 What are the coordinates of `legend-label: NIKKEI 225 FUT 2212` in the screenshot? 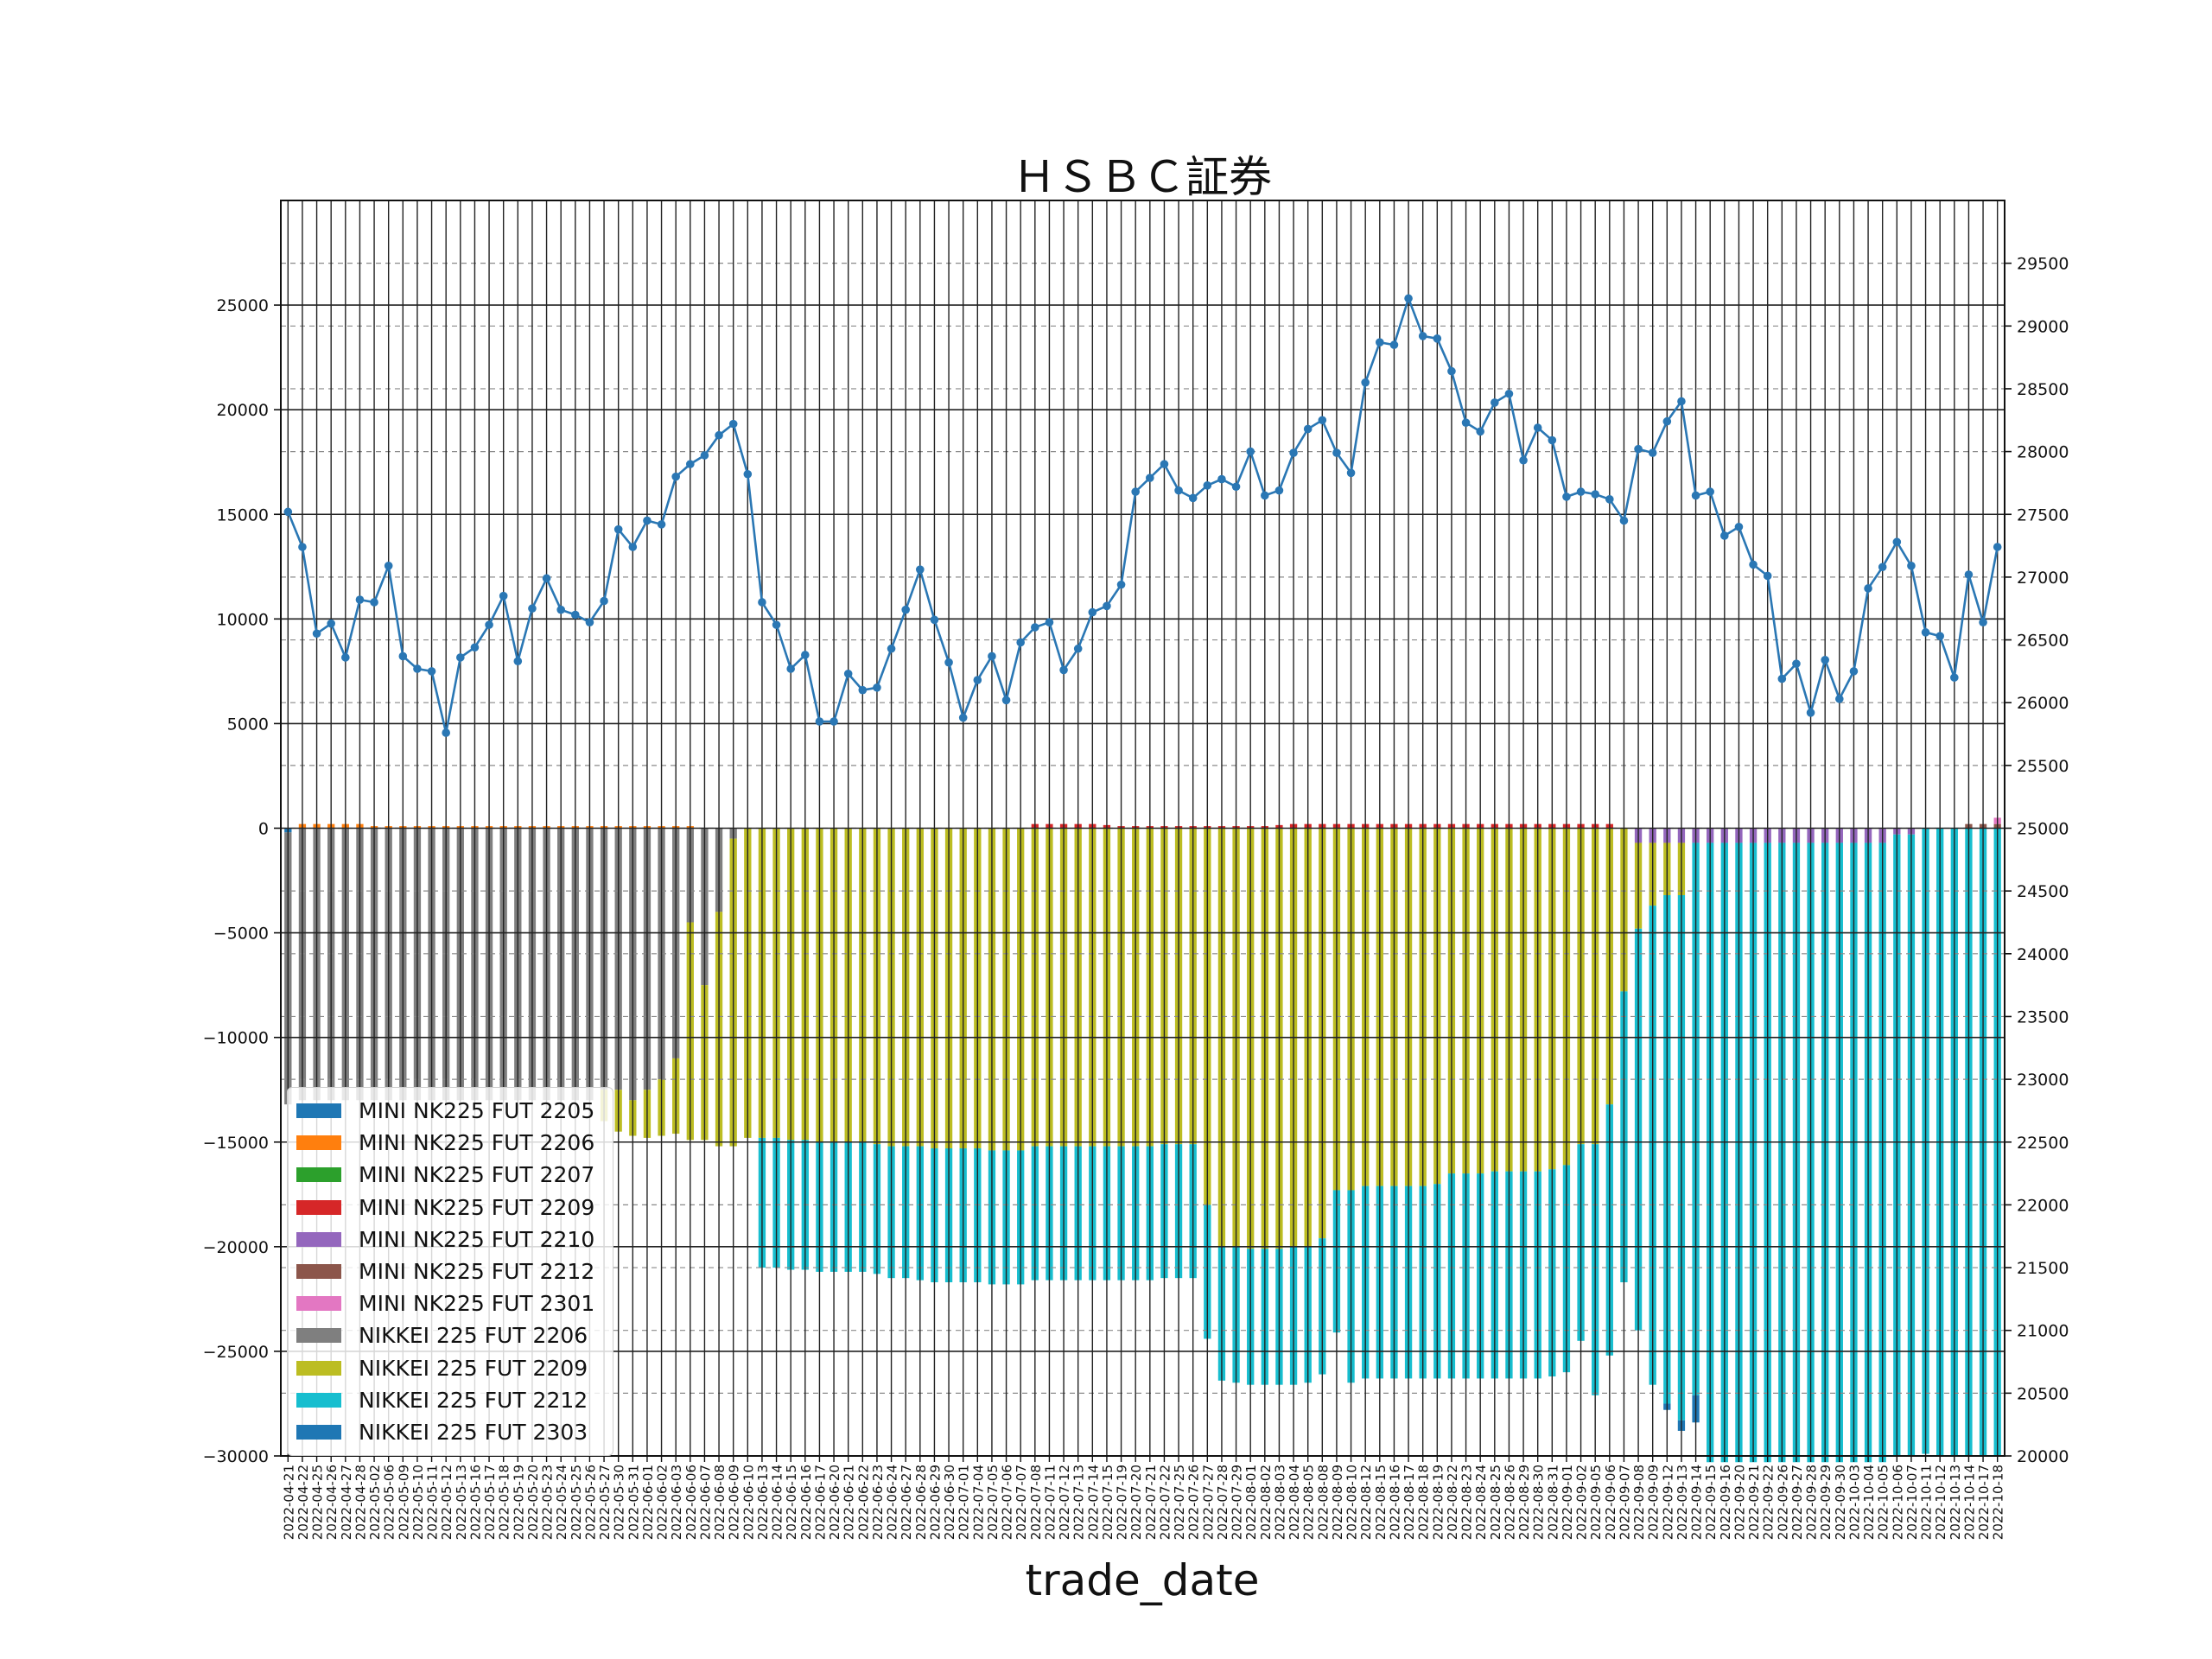 It's located at (473, 1400).